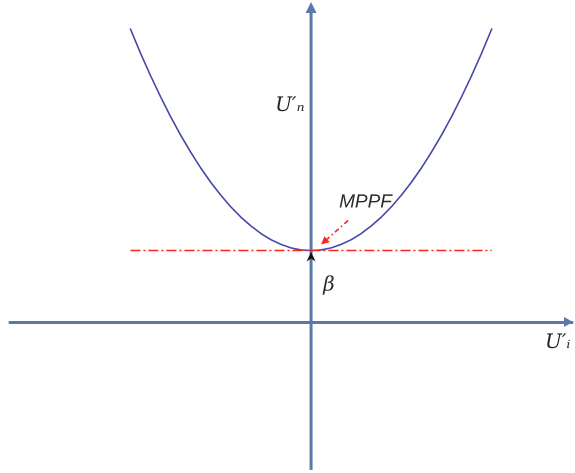  Describe the element at coordinates (557, 341) in the screenshot. I see `x-axis-title: U′ᵢ` at that location.